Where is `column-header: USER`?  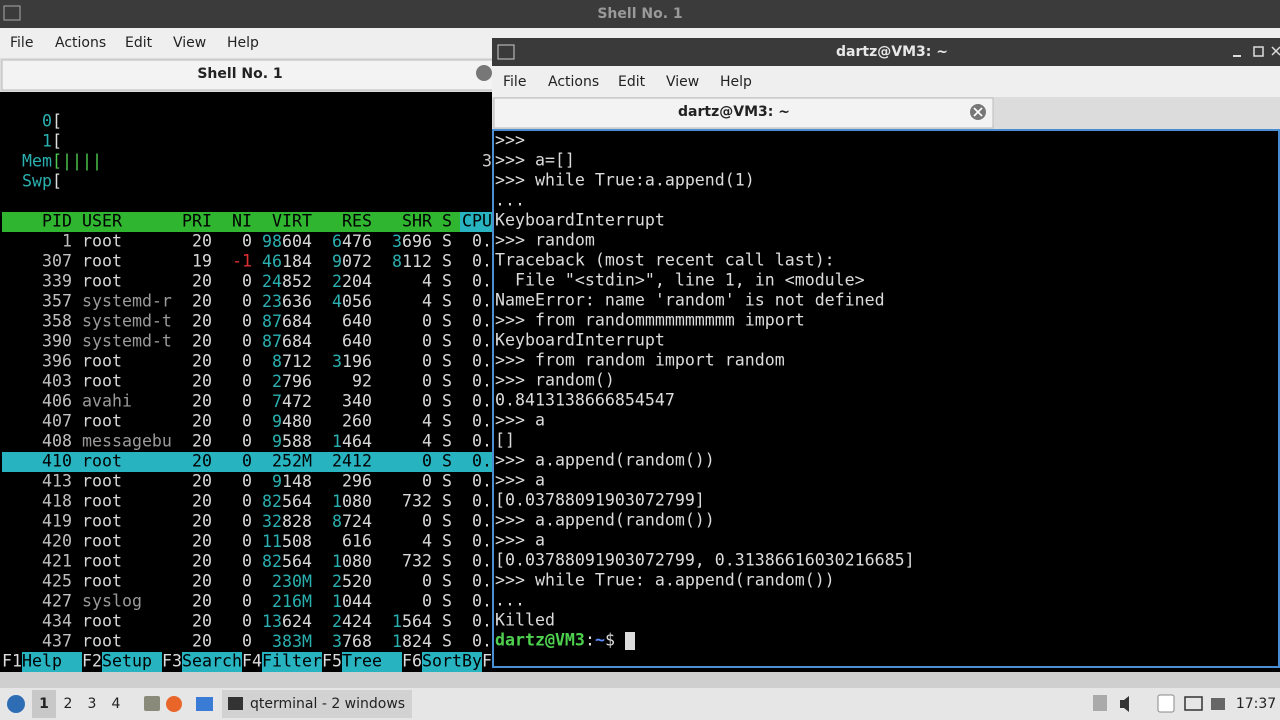 column-header: USER is located at coordinates (102, 221).